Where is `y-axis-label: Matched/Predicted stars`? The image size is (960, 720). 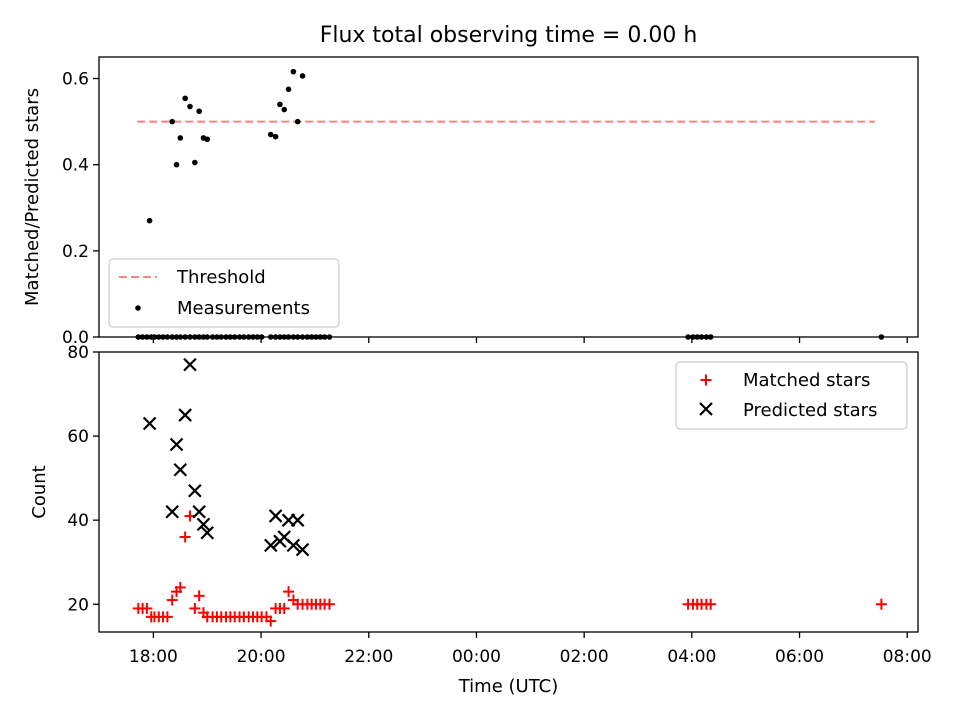 y-axis-label: Matched/Predicted stars is located at coordinates (32, 197).